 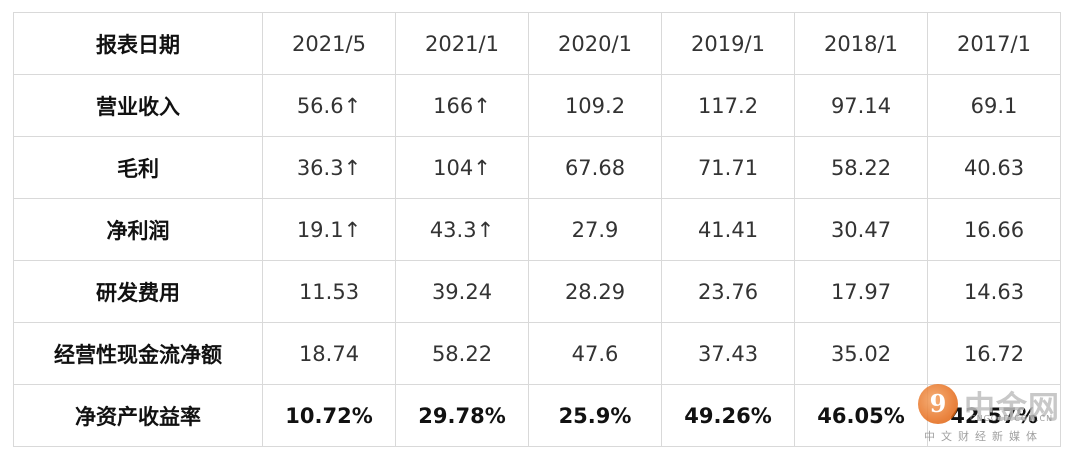 What do you see at coordinates (329, 353) in the screenshot?
I see `table-cell: 18.74` at bounding box center [329, 353].